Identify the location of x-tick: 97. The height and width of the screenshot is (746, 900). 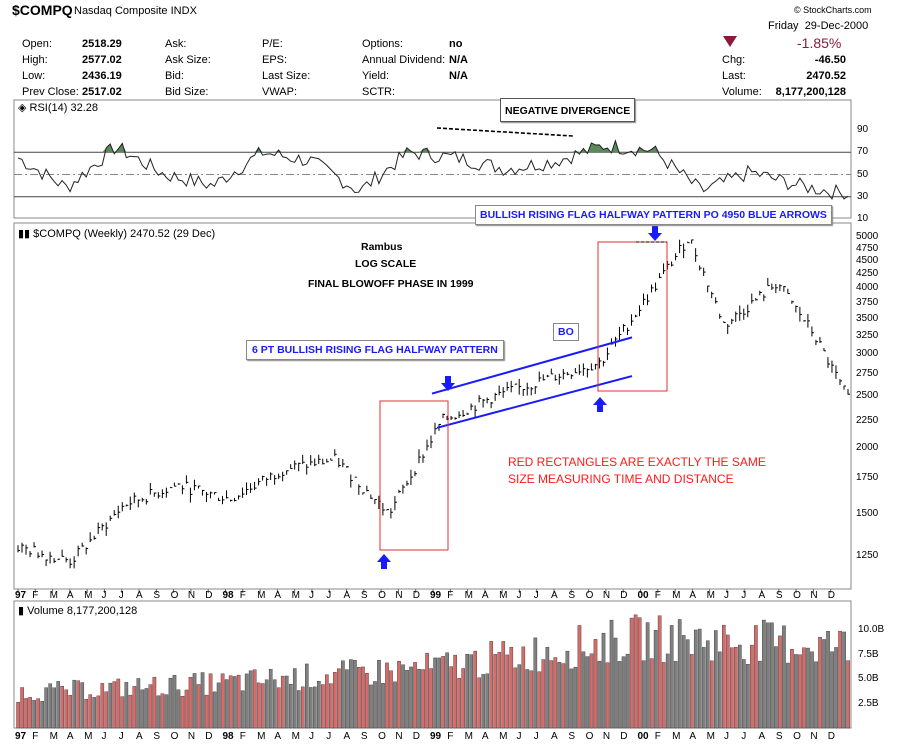
(21, 595).